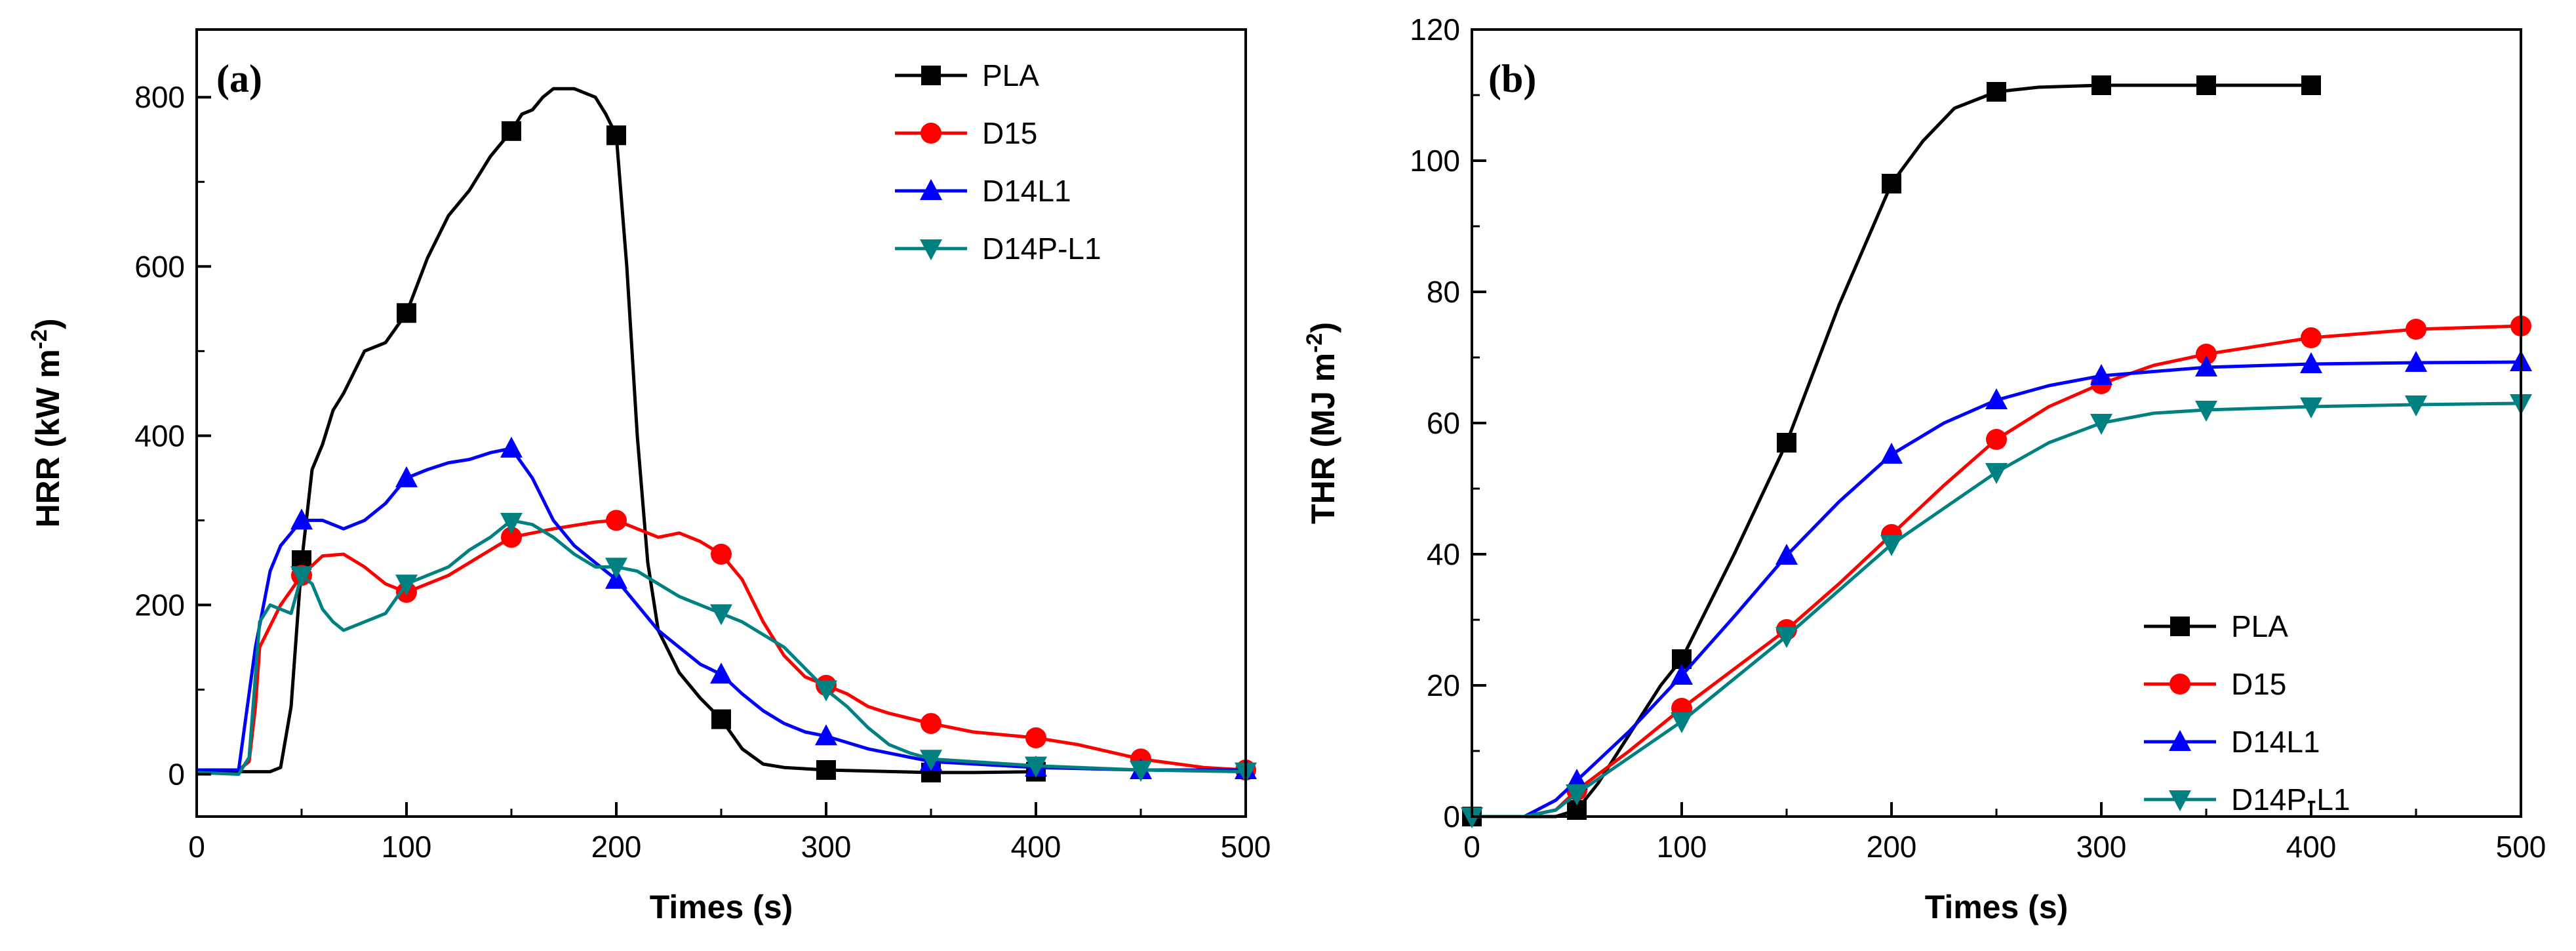 This screenshot has height=951, width=2576. Describe the element at coordinates (1435, 30) in the screenshot. I see `y-tick-label: 120` at that location.